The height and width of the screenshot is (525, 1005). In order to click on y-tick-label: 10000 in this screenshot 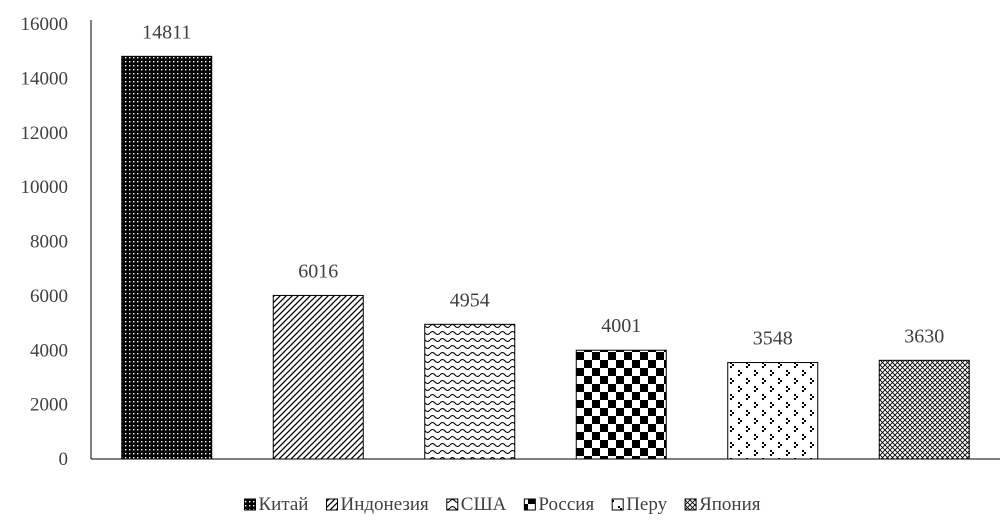, I will do `click(45, 187)`.